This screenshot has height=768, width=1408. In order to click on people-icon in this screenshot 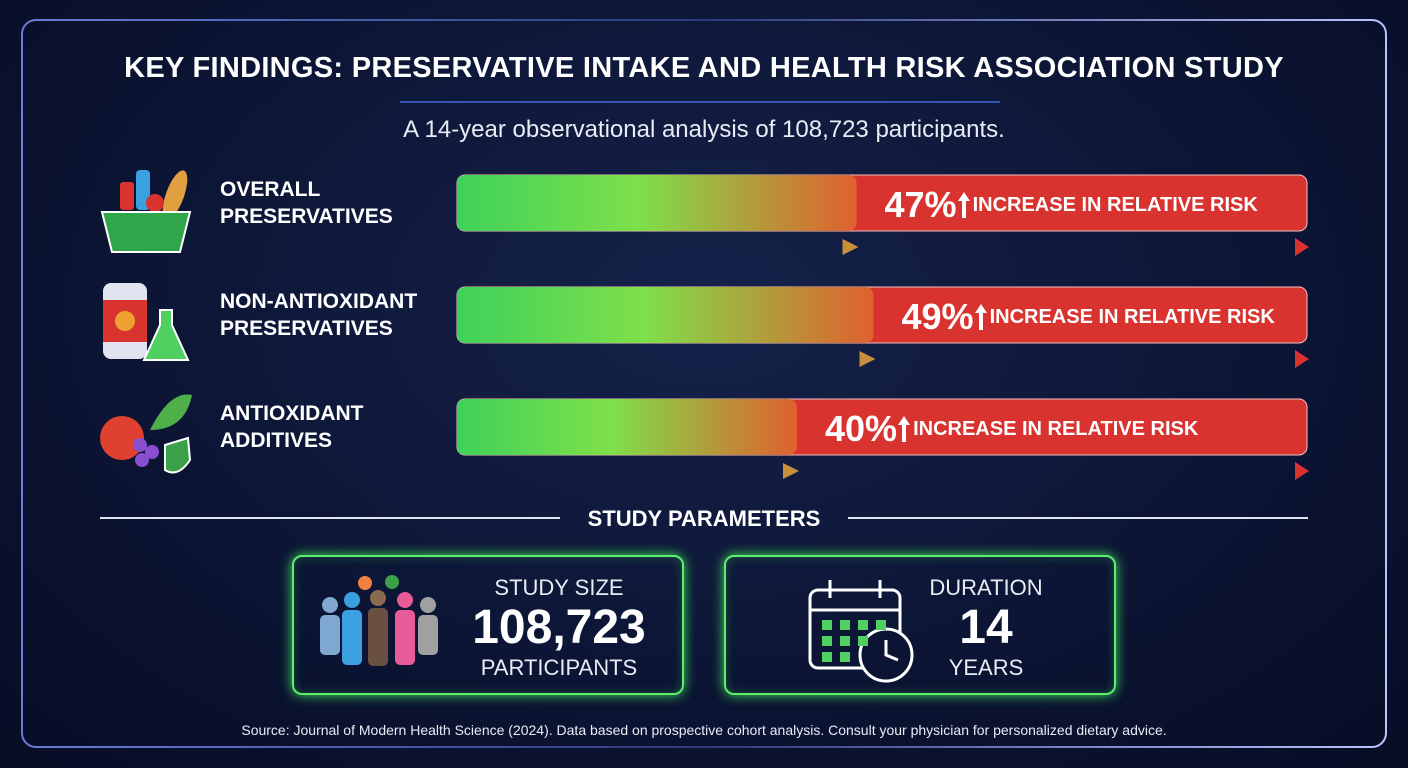, I will do `click(379, 620)`.